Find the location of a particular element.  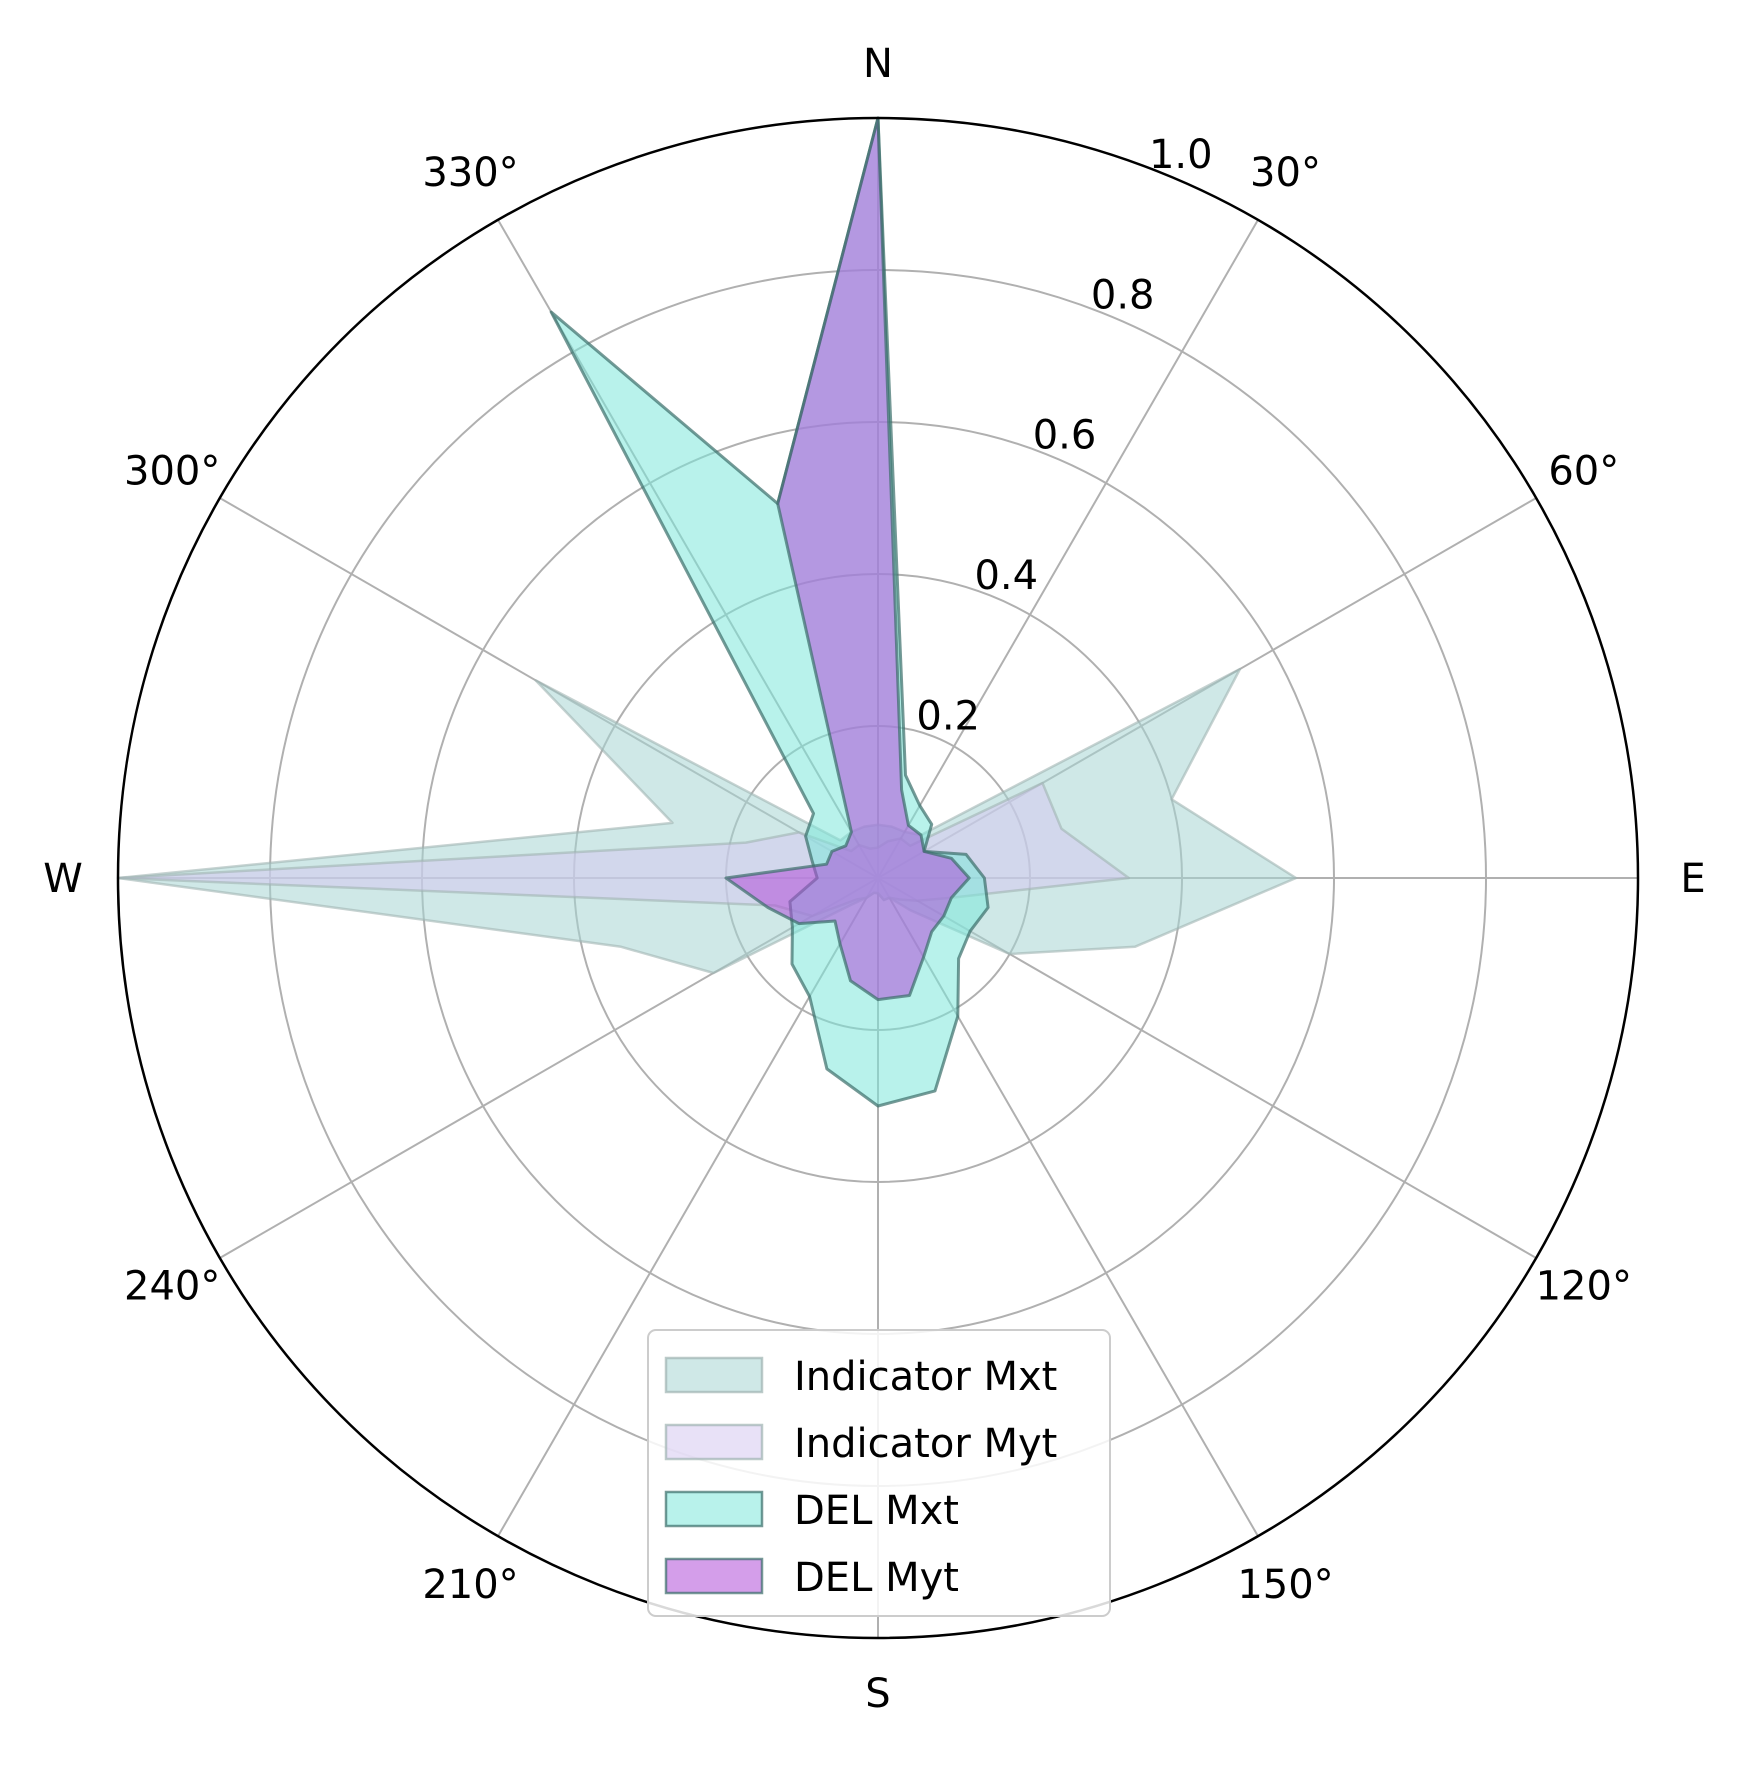

angle-tick-label: E is located at coordinates (1692, 879).